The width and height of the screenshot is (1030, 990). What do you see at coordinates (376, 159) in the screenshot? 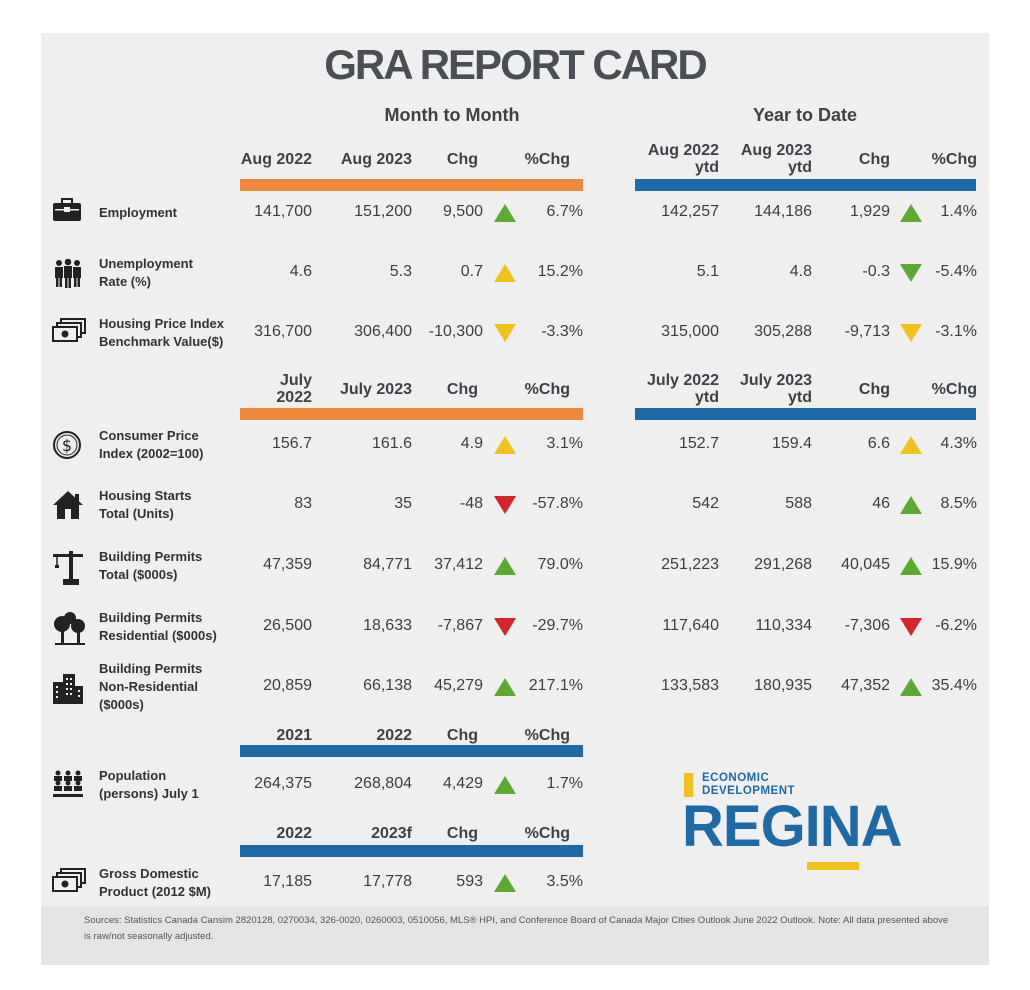
I see `column-header: Aug 2023` at bounding box center [376, 159].